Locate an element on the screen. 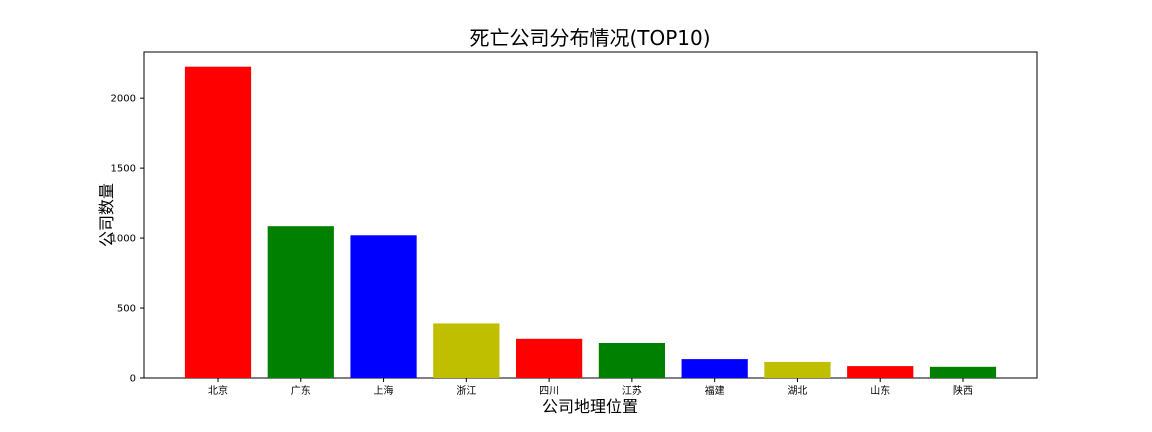 This screenshot has width=1152, height=432. x-axis-ticks: 北京 广东 上海 浙江 四川 江苏 福建 湖北 山东 陕西 is located at coordinates (590, 387).